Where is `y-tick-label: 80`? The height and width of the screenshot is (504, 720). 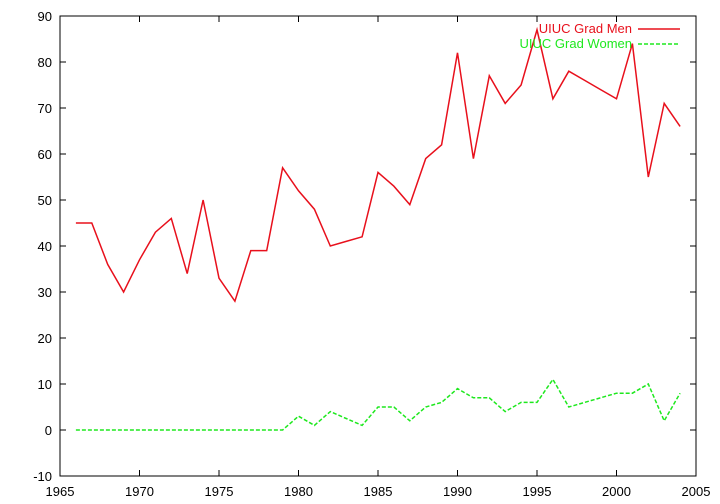 y-tick-label: 80 is located at coordinates (45, 62).